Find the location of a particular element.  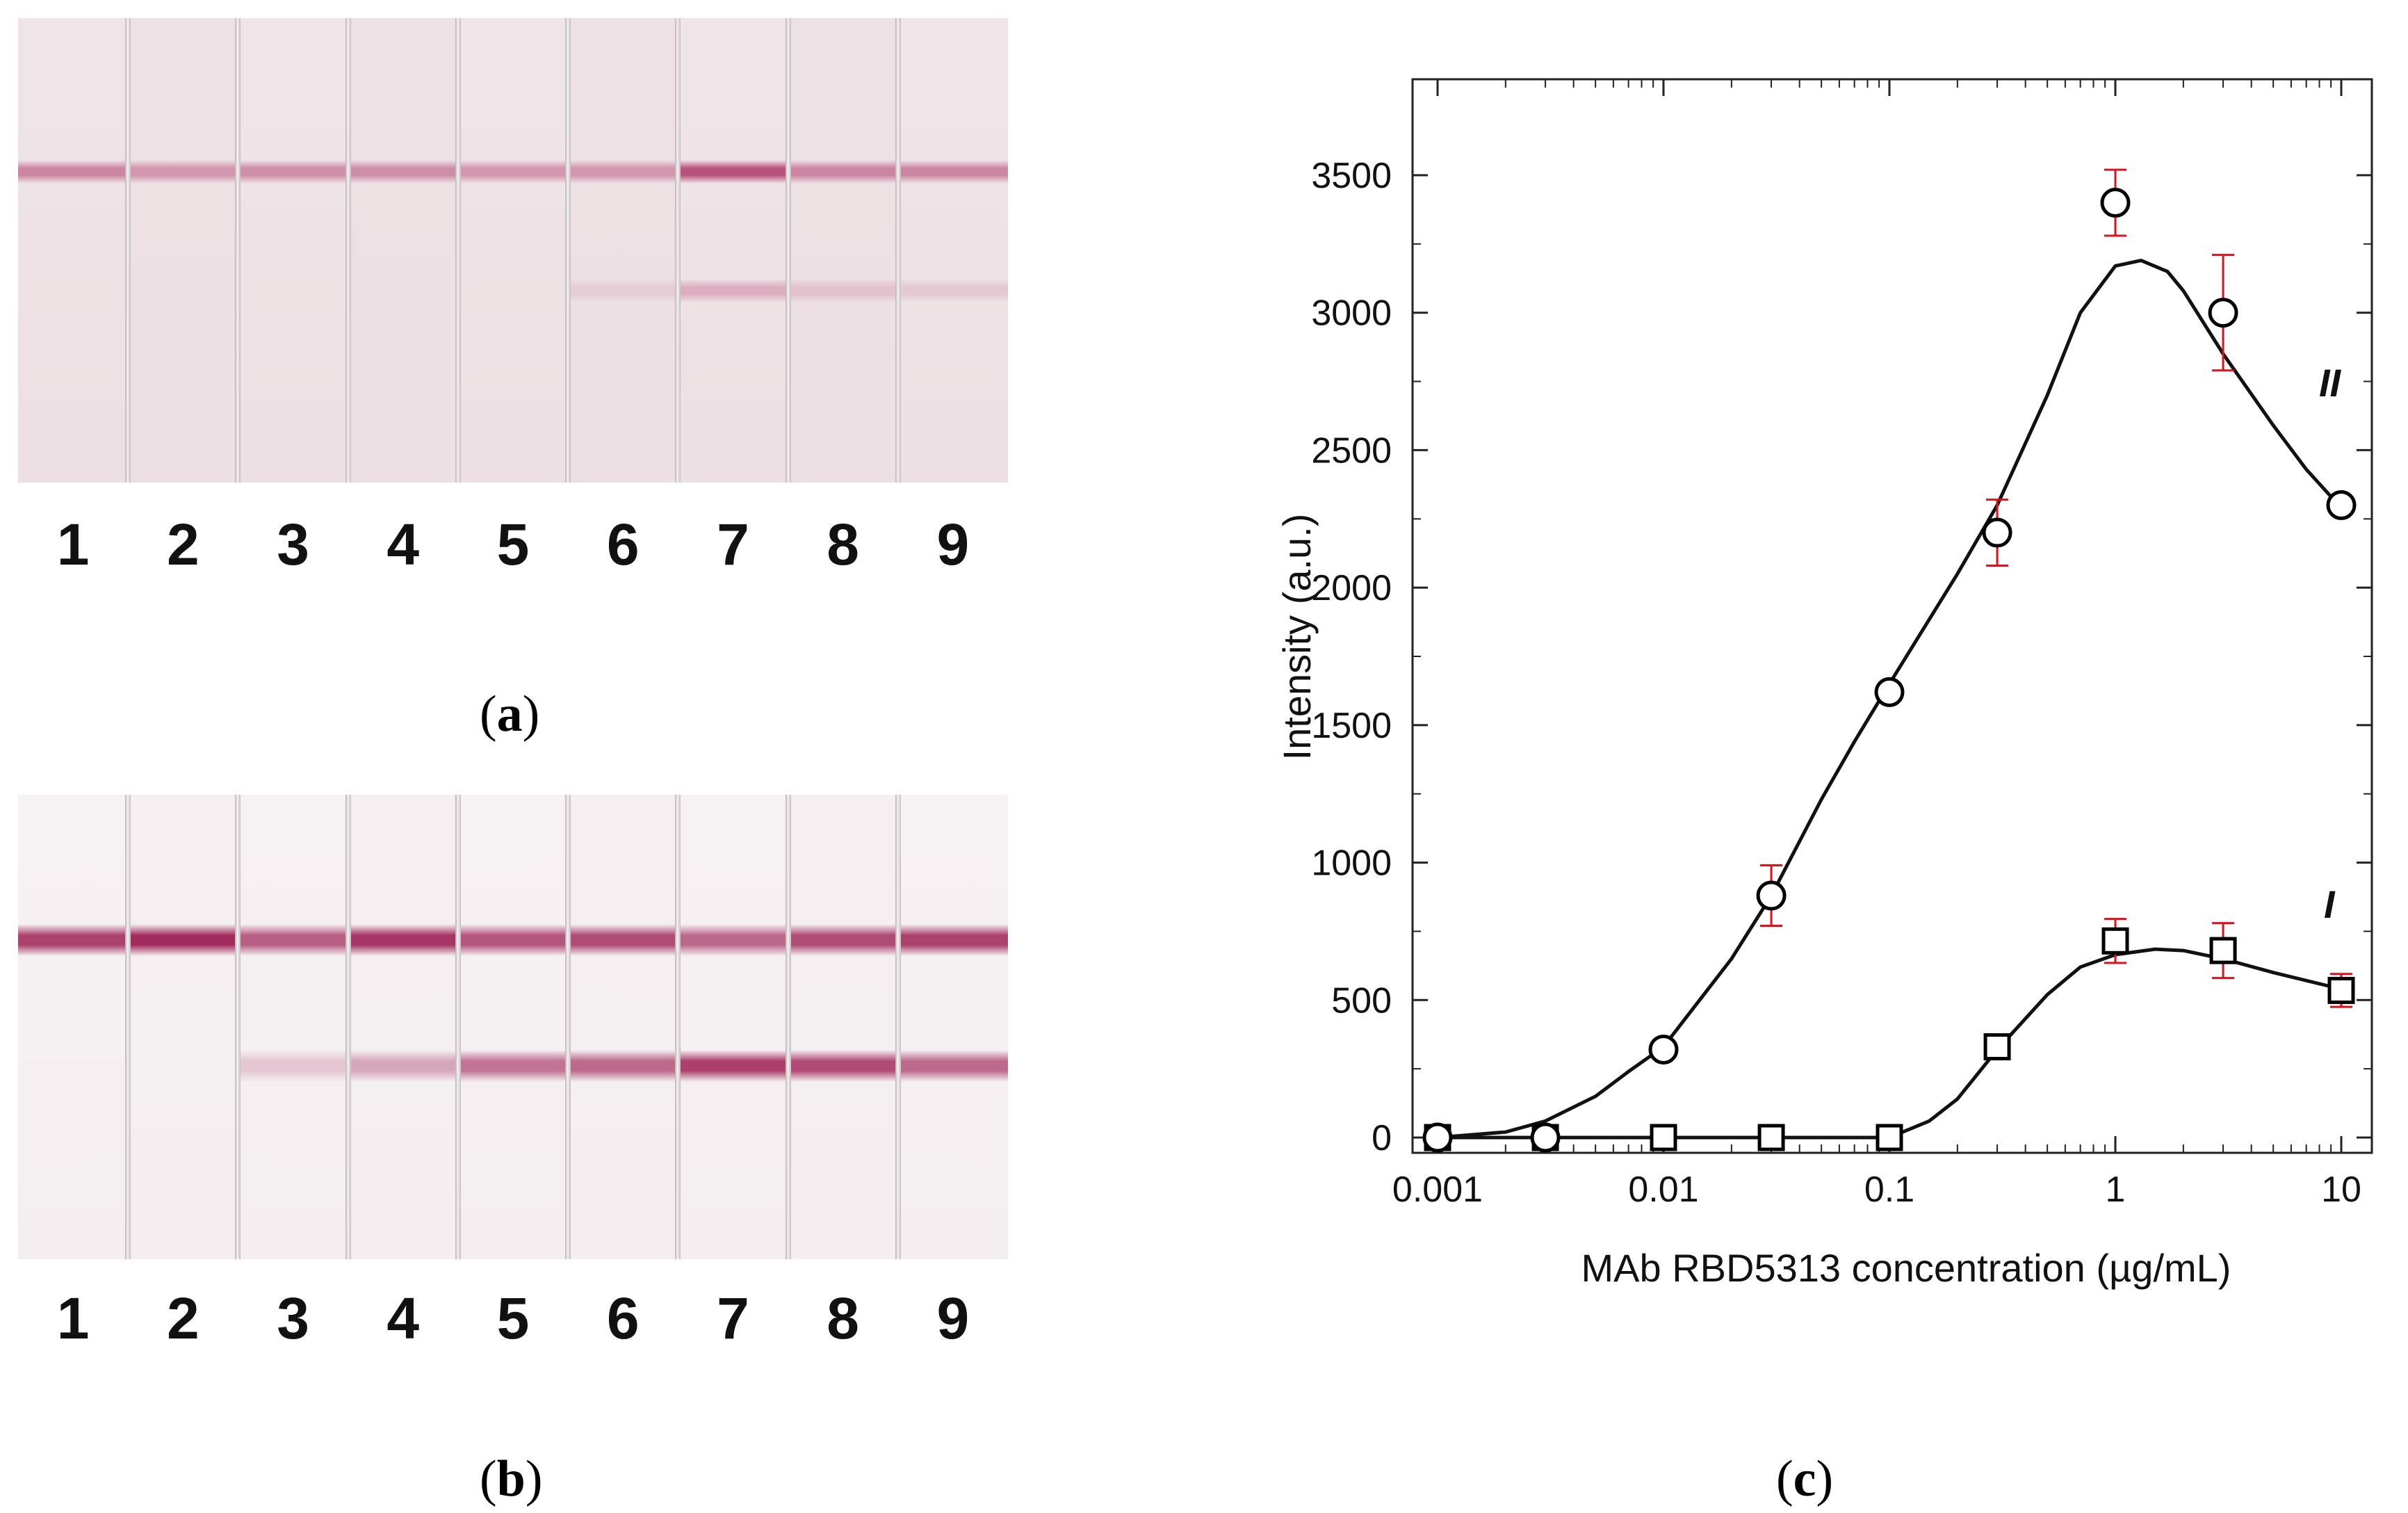

y-axis-title: Intensity (a.u.) is located at coordinates (1297, 637).